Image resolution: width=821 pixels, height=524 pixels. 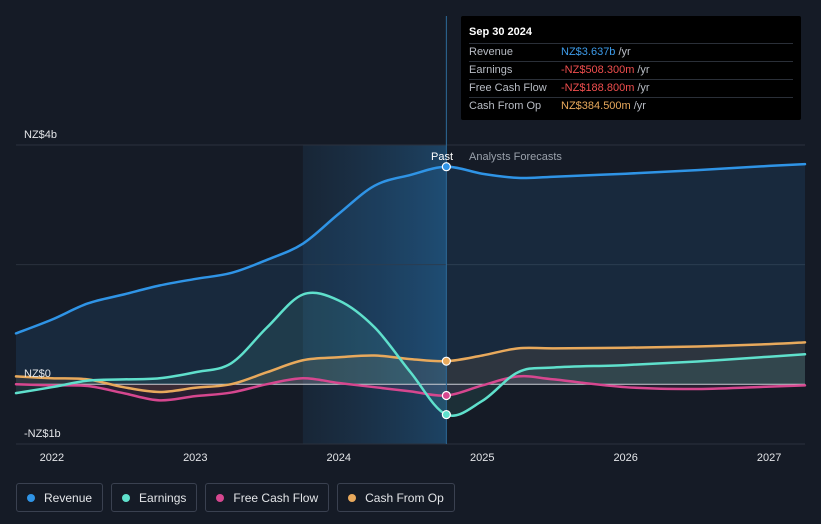 I want to click on legend-label: Revenue, so click(x=68, y=497).